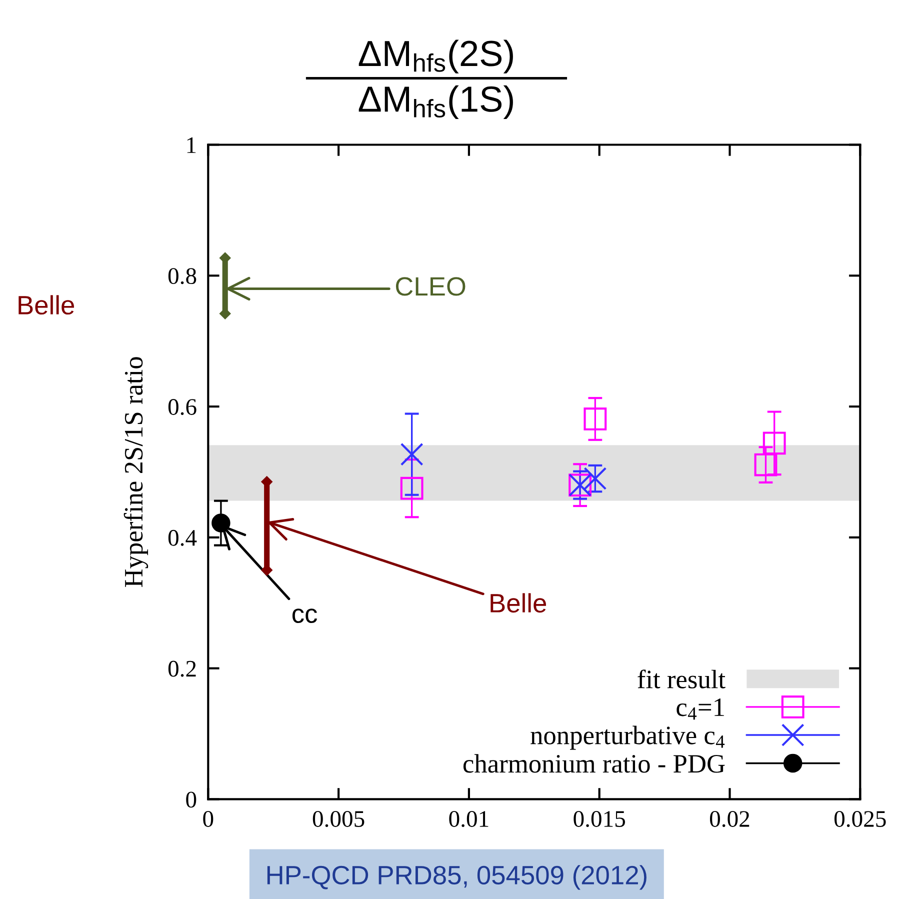 Image resolution: width=917 pixels, height=899 pixels. Describe the element at coordinates (468, 819) in the screenshot. I see `x-tick-label: 0.01` at that location.